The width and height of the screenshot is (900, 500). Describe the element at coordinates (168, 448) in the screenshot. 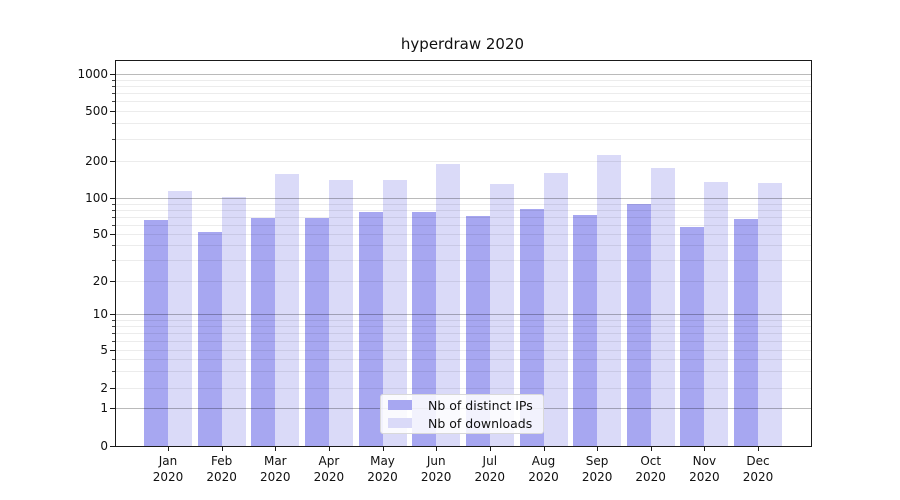

I see `x-tick-jan` at that location.